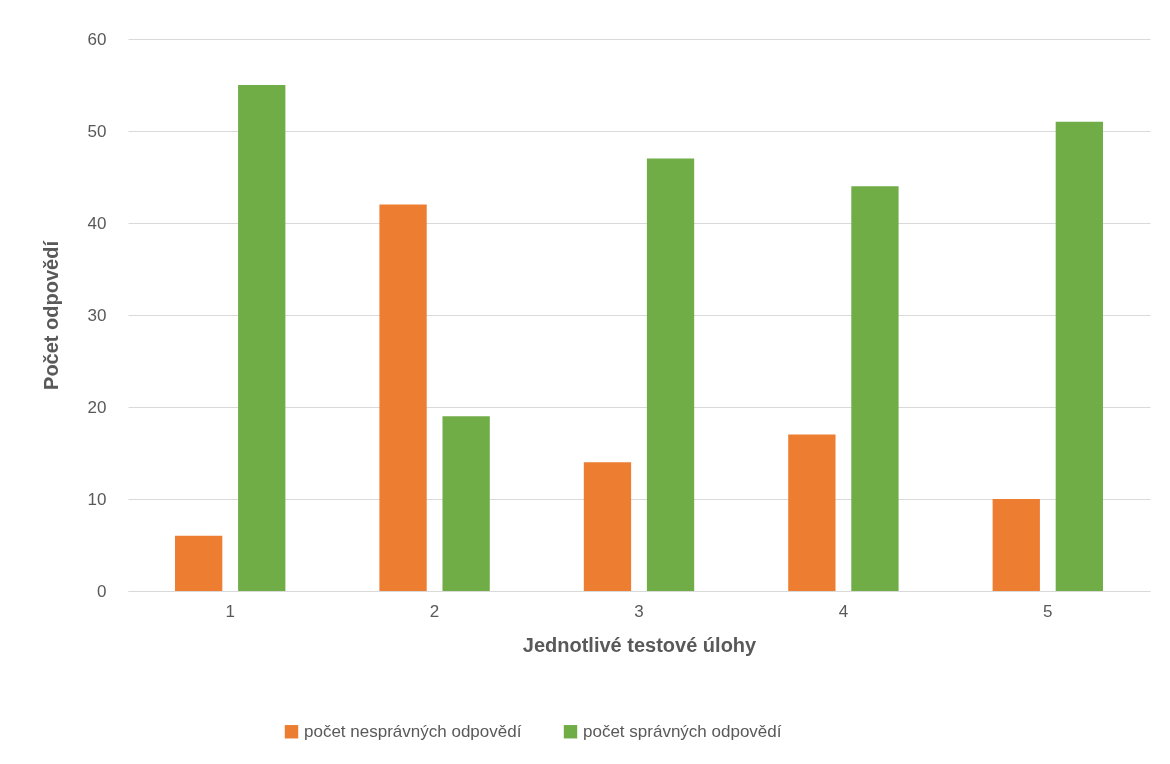 The image size is (1170, 764). Describe the element at coordinates (97, 39) in the screenshot. I see `y-tick-label: 60` at that location.